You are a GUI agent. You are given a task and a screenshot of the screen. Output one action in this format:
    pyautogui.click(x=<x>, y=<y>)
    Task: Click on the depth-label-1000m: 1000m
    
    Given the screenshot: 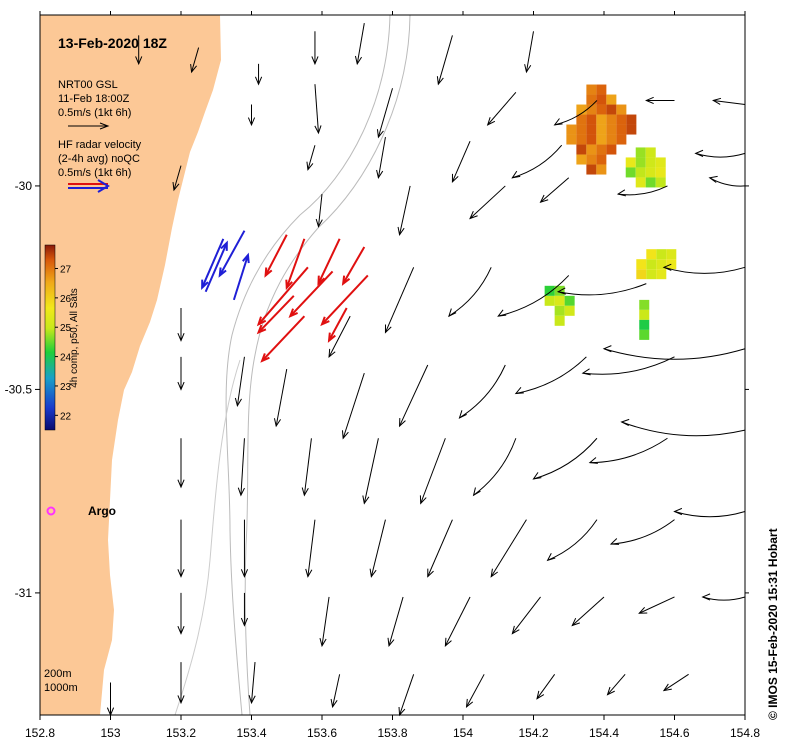 What is the action you would take?
    pyautogui.click(x=61, y=688)
    